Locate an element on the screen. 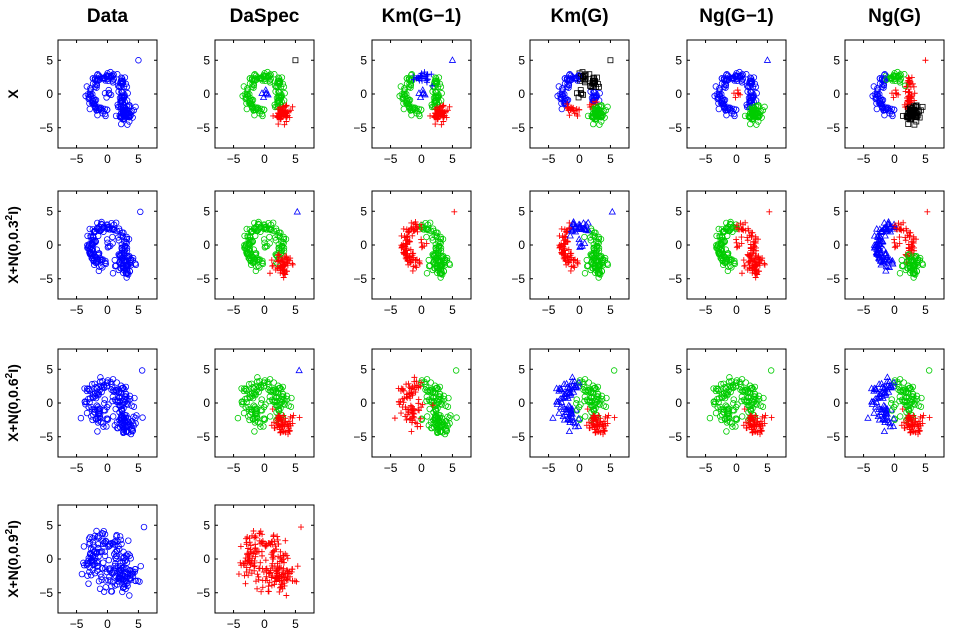  plot-frame is located at coordinates (736, 403).